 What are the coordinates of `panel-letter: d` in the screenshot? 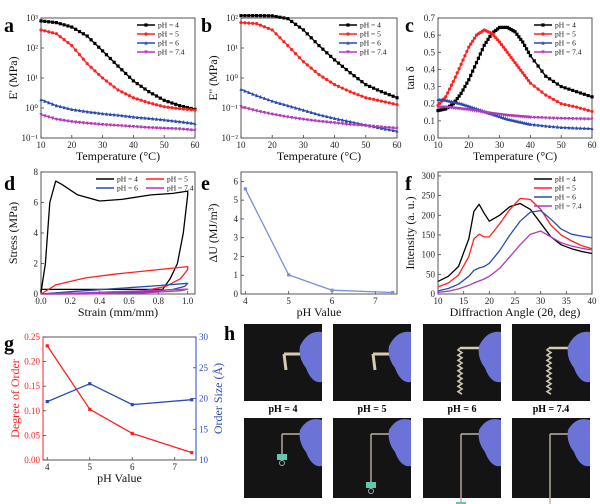 It's located at (9, 184).